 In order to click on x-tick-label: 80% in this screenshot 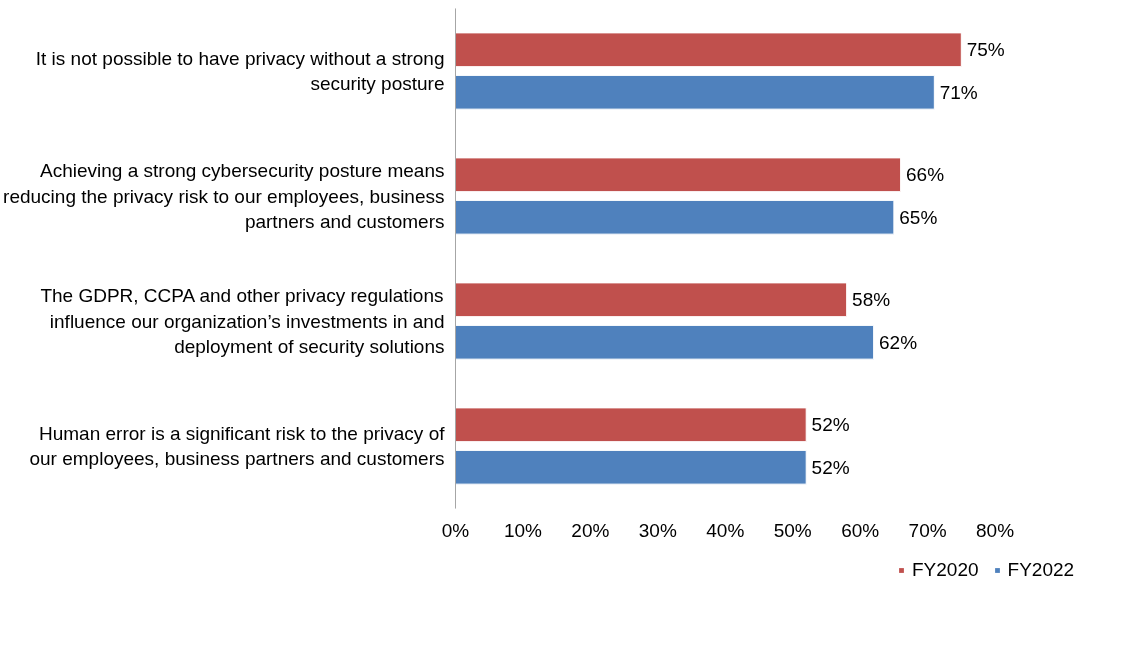, I will do `click(995, 530)`.